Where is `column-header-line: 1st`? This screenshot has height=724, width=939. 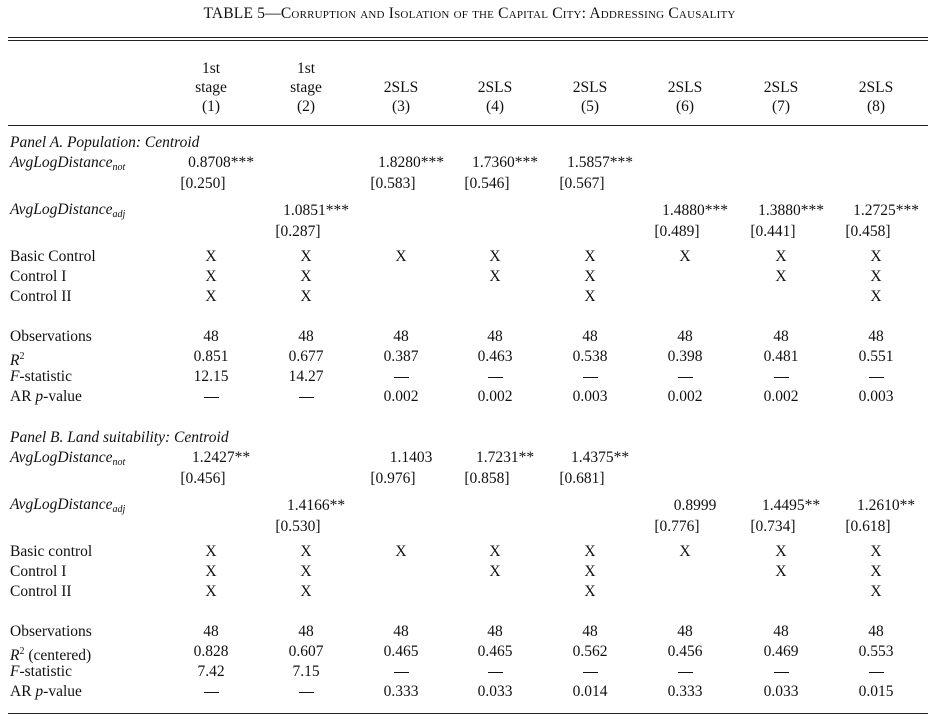 column-header-line: 1st is located at coordinates (306, 68).